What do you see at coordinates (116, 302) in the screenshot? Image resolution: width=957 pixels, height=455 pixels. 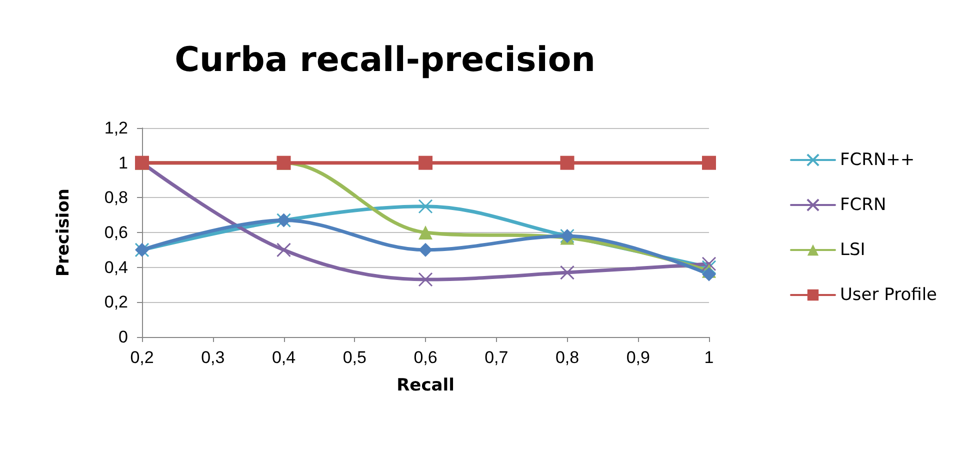 I see `y-tick-label: 0,2` at bounding box center [116, 302].